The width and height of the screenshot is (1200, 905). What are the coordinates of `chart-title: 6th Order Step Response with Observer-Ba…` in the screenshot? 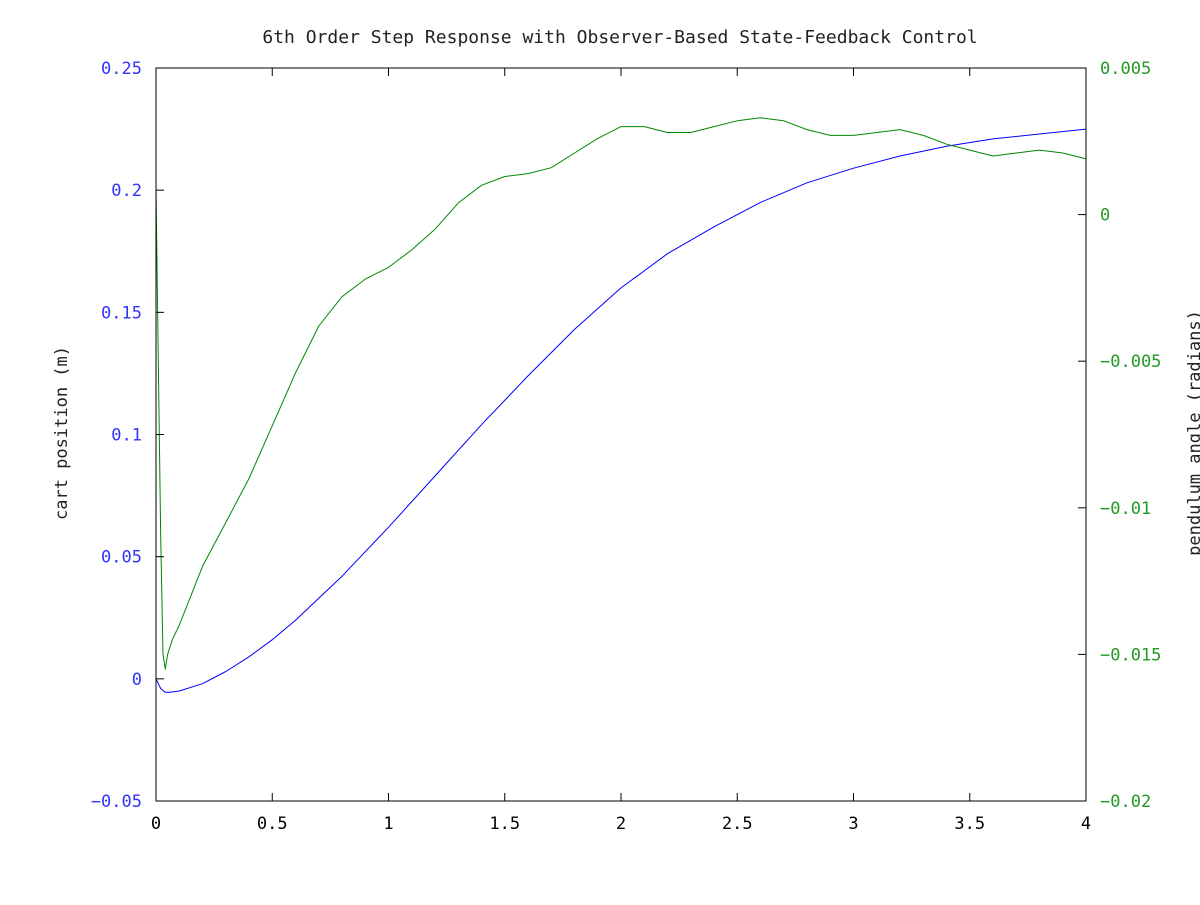 It's located at (619, 37).